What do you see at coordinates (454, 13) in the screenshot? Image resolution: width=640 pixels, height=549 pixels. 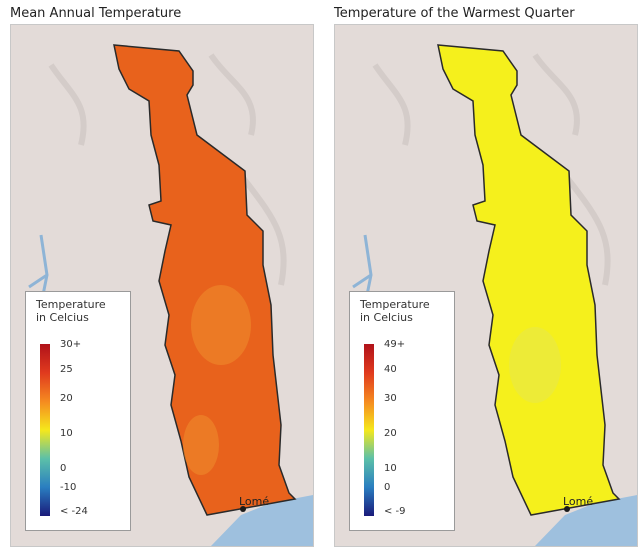 I see `panel-title: Temperature of the Warmest Quarter` at bounding box center [454, 13].